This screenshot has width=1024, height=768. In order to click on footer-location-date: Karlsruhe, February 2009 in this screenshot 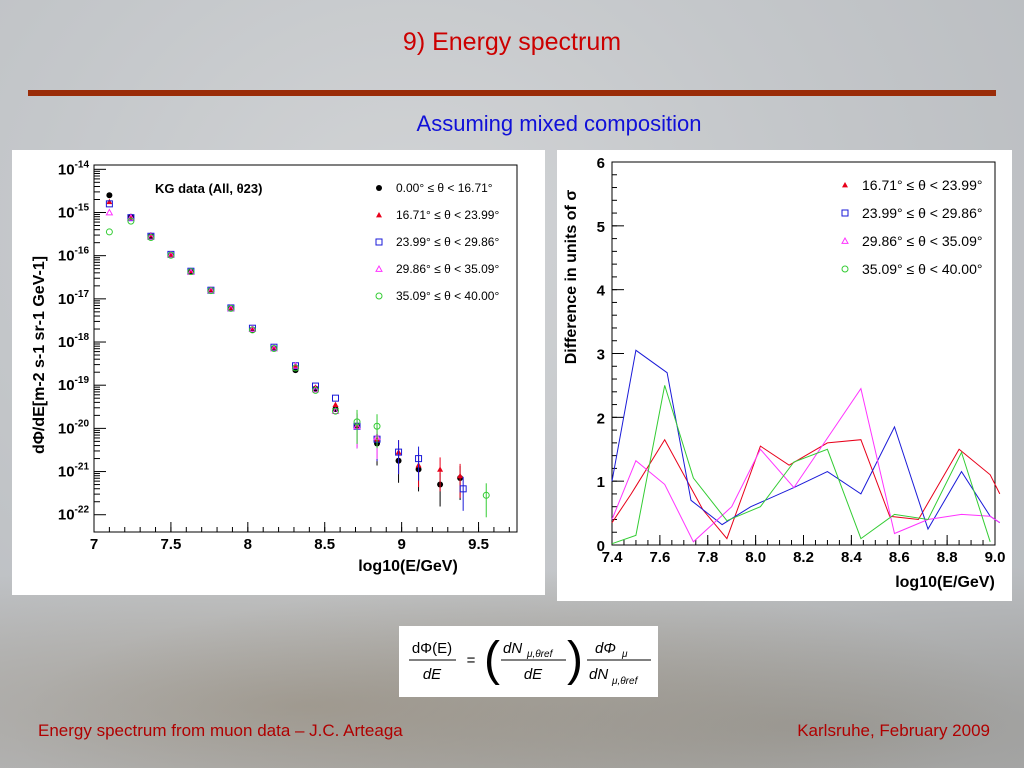, I will do `click(893, 730)`.